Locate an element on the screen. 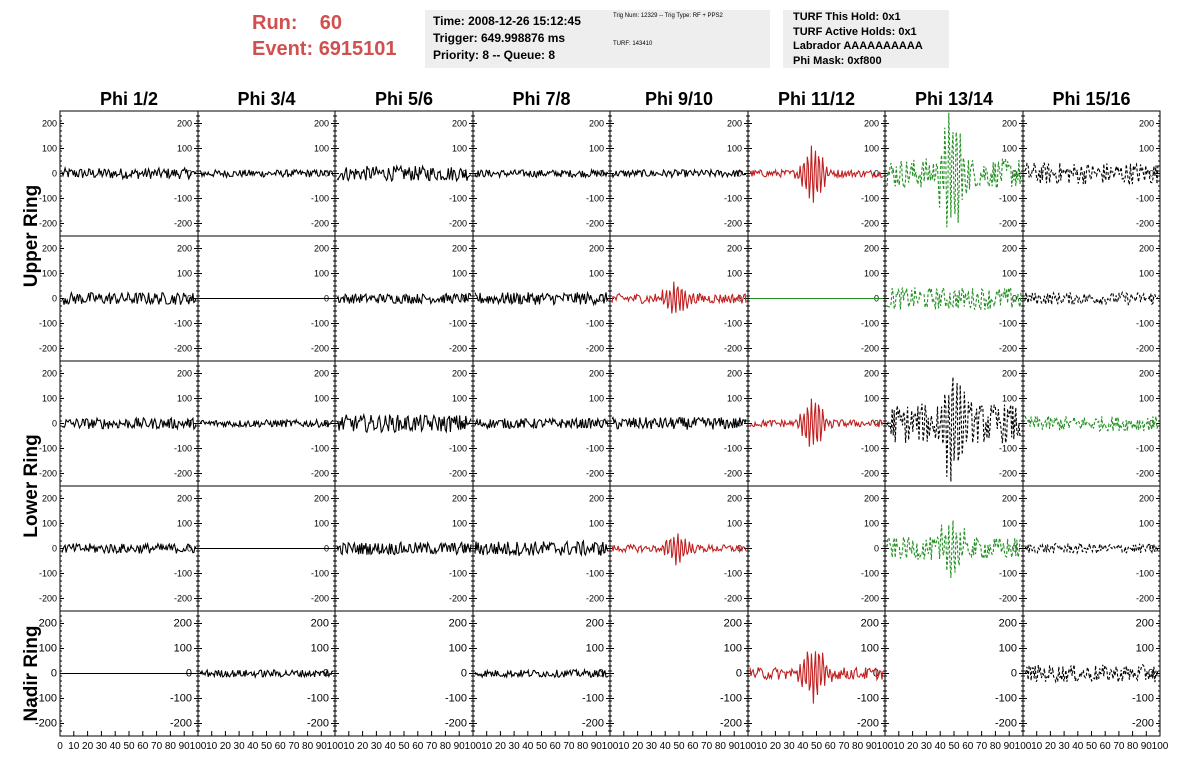 The width and height of the screenshot is (1196, 772). turf-hold-line: TURF This Hold: 0x1 is located at coordinates (847, 17).